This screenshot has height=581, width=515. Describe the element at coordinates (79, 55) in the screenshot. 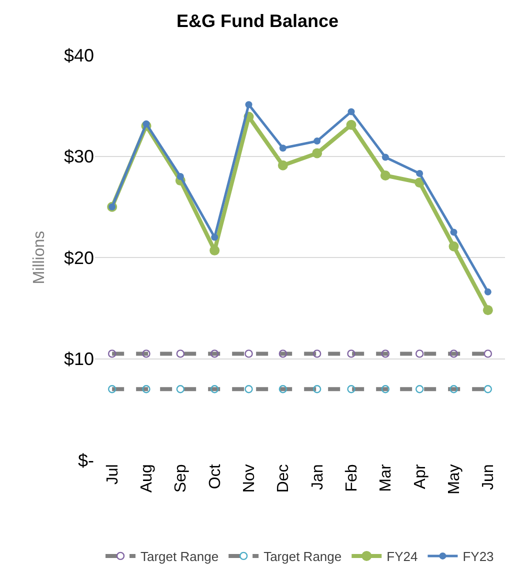

I see `y-tick-label: $40` at that location.